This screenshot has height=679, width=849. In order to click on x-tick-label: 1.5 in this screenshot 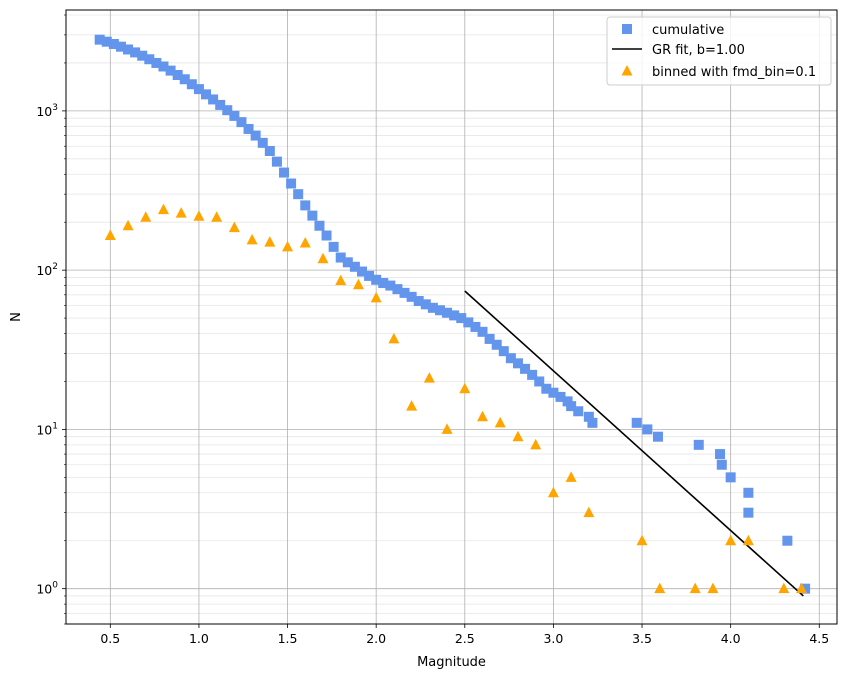, I will do `click(288, 638)`.